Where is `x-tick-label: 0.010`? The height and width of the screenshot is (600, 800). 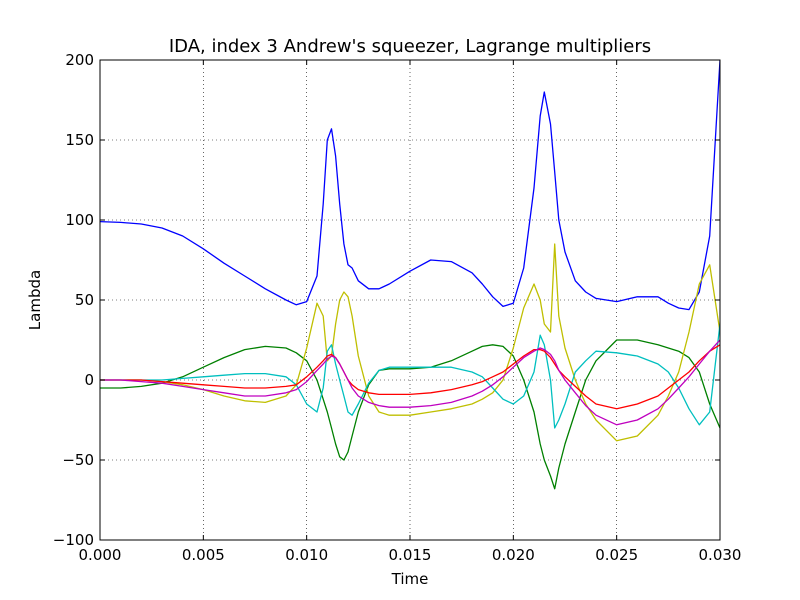 x-tick-label: 0.010 is located at coordinates (306, 555).